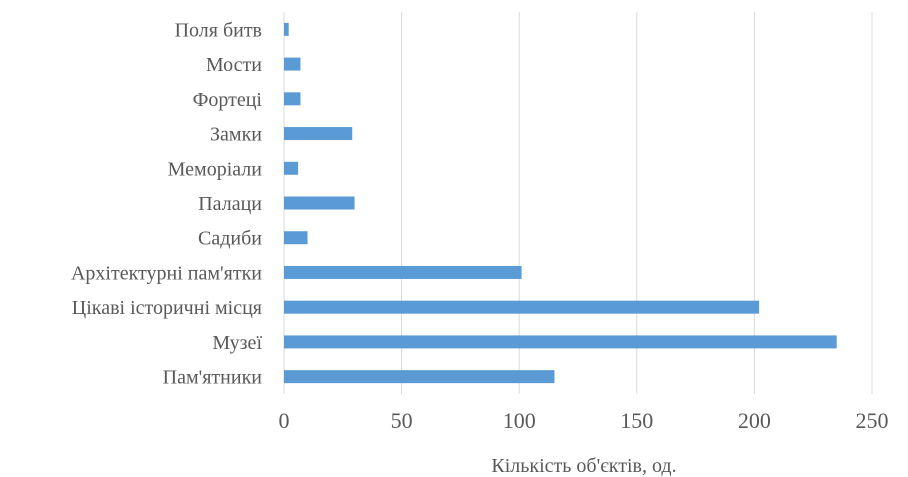 The width and height of the screenshot is (908, 477). What do you see at coordinates (872, 420) in the screenshot?
I see `x-tick-label: 250` at bounding box center [872, 420].